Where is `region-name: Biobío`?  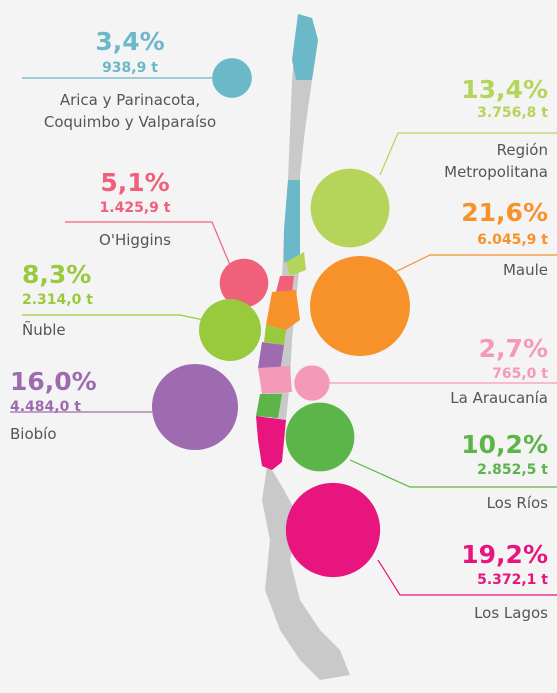
region-name: Biobío is located at coordinates (33, 434).